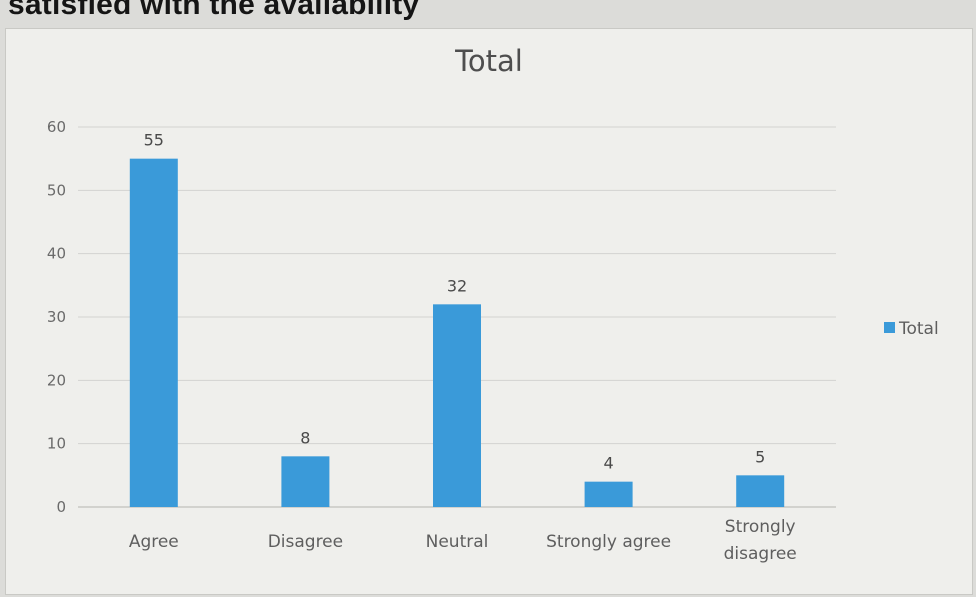 The height and width of the screenshot is (597, 976). Describe the element at coordinates (760, 456) in the screenshot. I see `data-label: 5` at that location.